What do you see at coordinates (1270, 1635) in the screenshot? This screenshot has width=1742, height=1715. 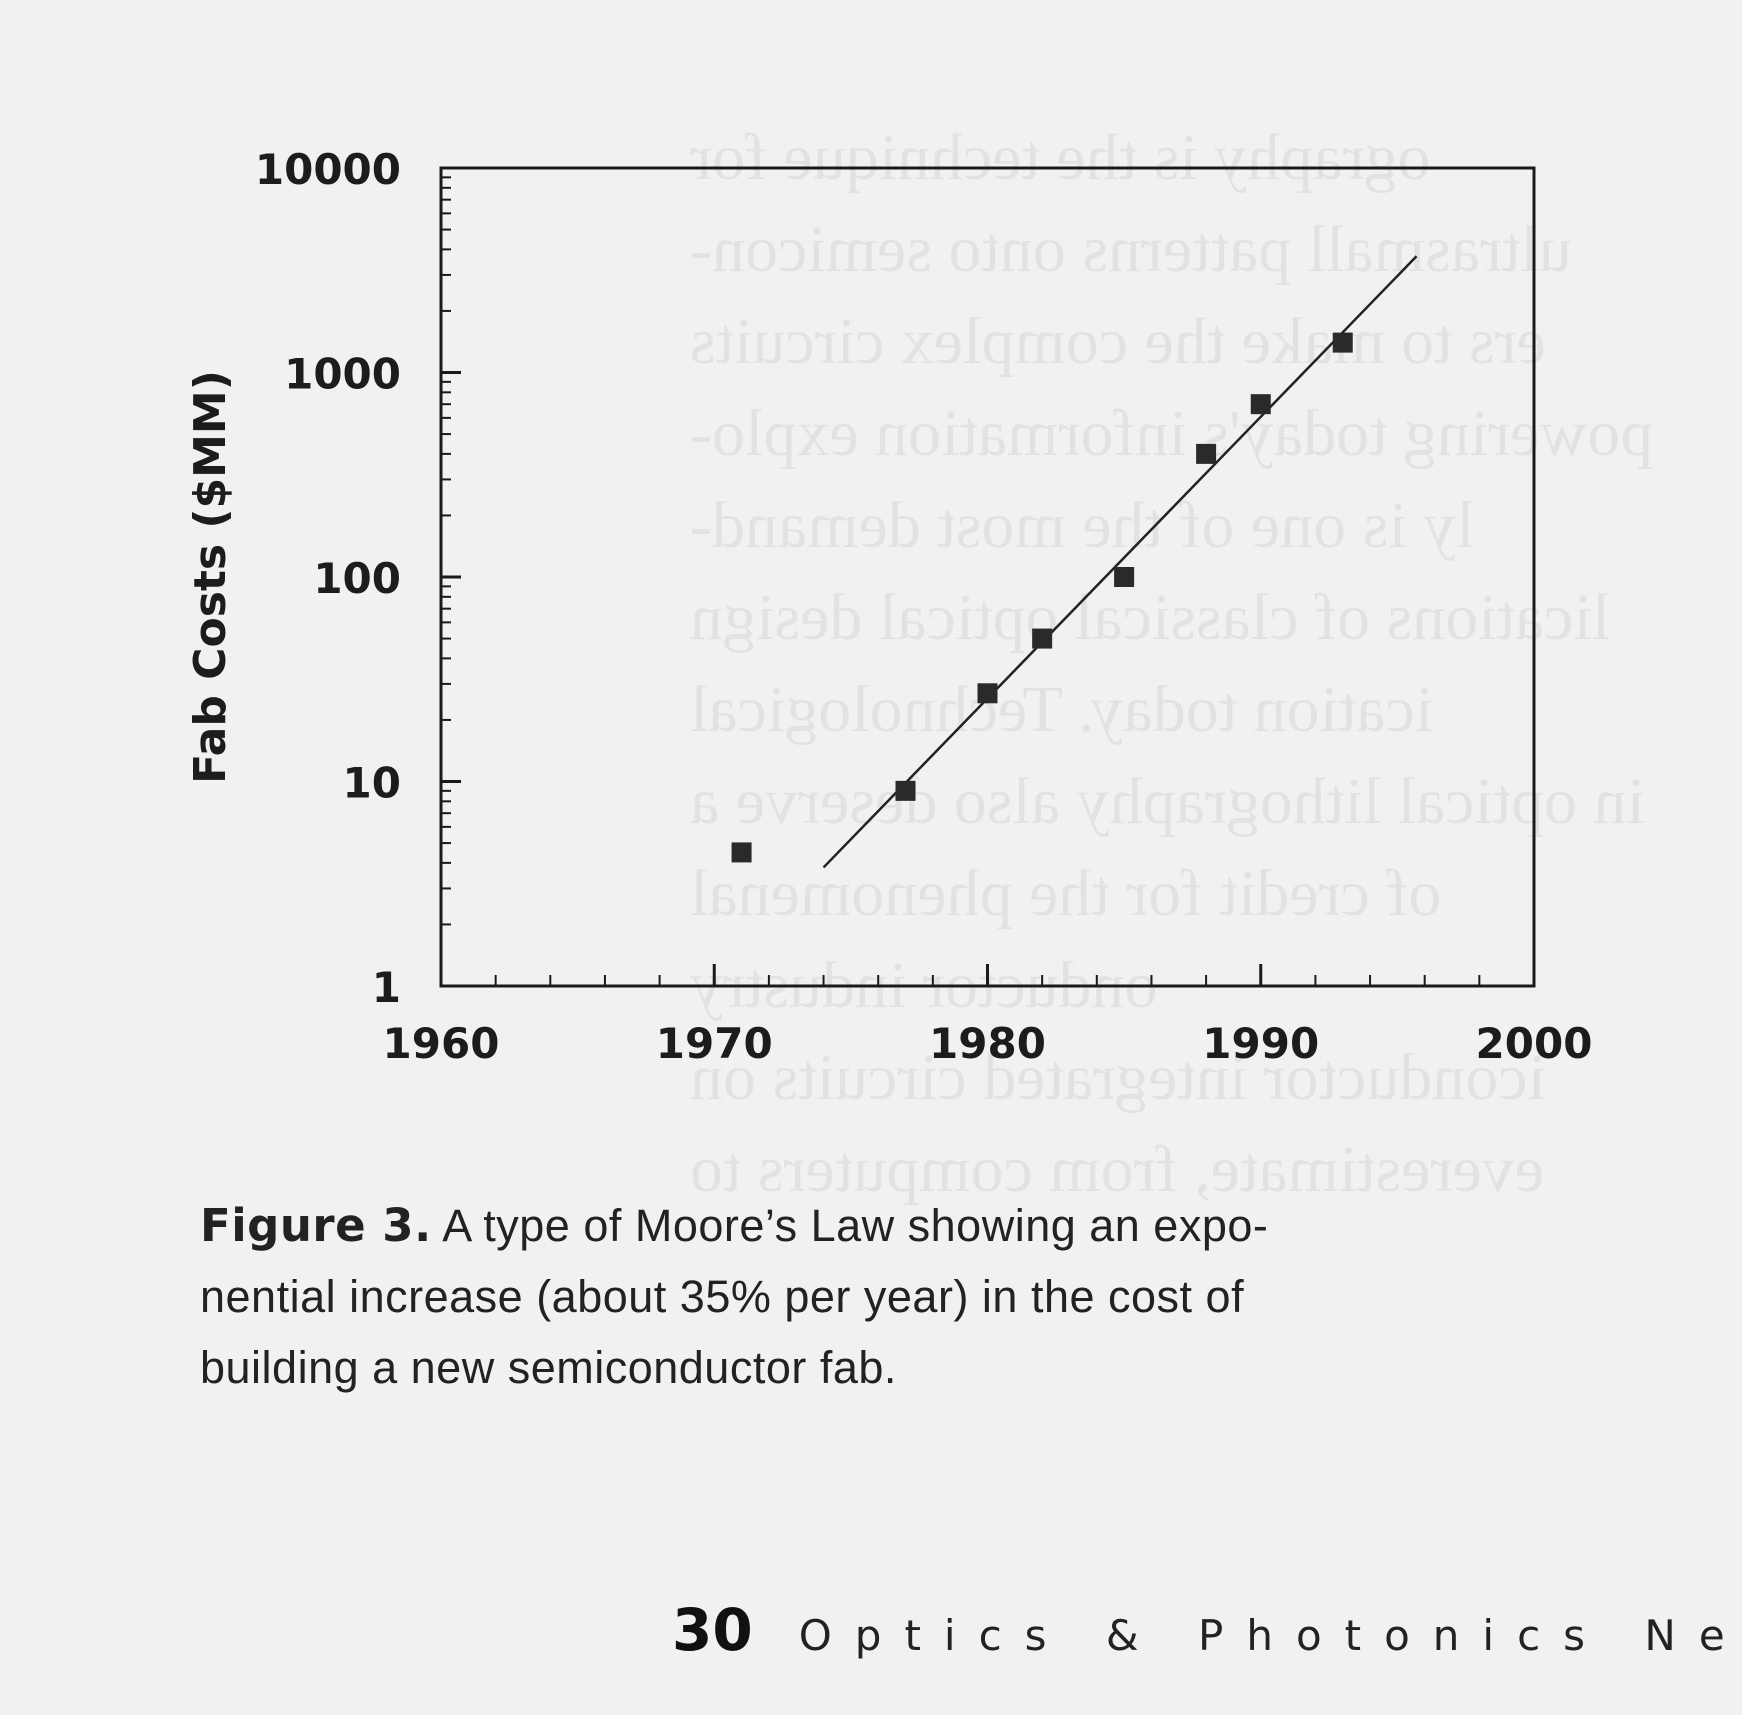 I see `publication-name: Optics & Photonics New` at bounding box center [1270, 1635].